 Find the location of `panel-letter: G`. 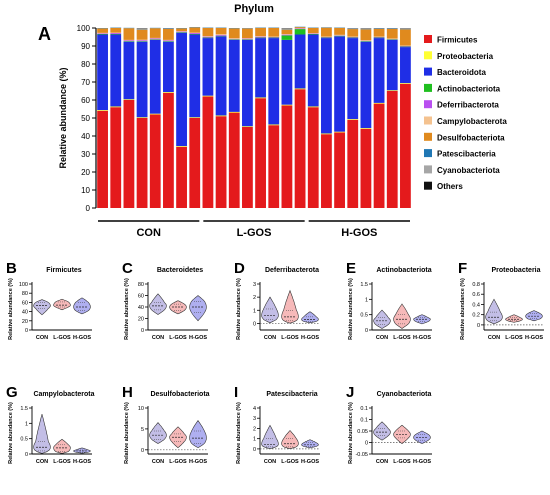

panel-letter: G is located at coordinates (12, 392).